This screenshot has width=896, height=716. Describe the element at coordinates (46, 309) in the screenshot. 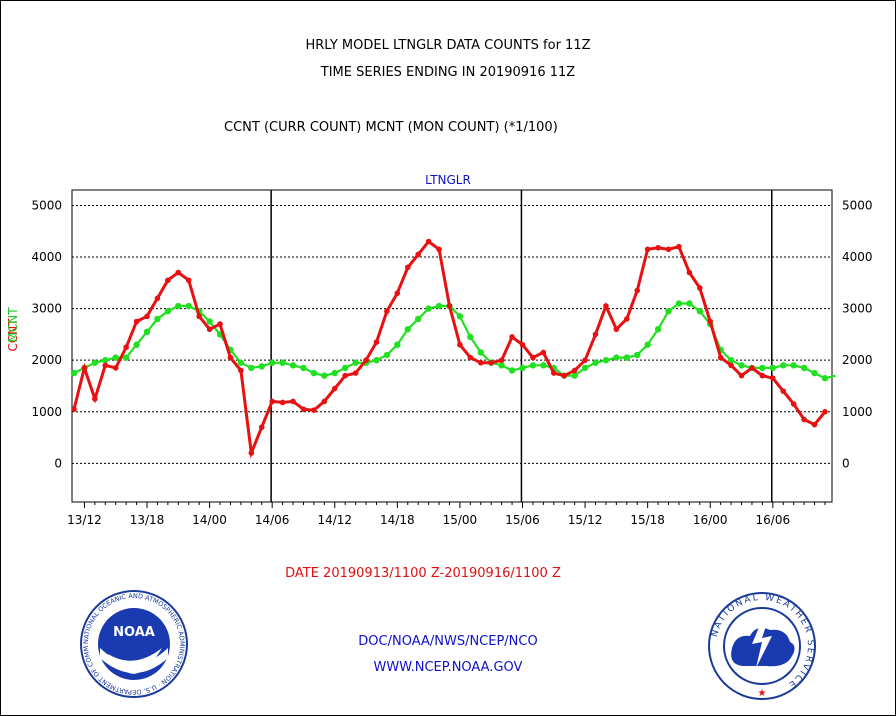

I see `y-tick-label-left: 3000` at that location.